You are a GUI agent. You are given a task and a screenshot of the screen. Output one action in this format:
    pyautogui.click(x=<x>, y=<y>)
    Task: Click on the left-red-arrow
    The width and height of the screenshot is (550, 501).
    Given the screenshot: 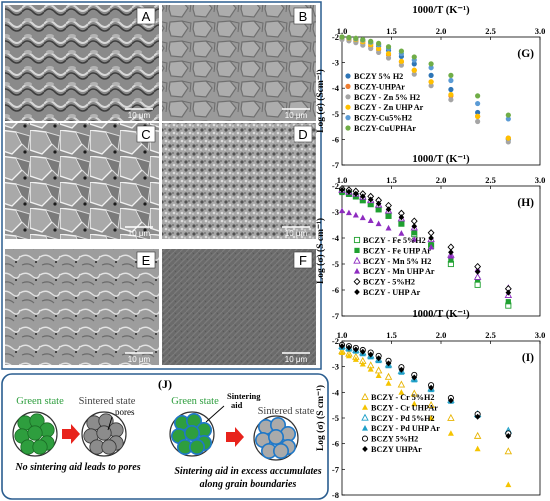 What is the action you would take?
    pyautogui.click(x=71, y=434)
    